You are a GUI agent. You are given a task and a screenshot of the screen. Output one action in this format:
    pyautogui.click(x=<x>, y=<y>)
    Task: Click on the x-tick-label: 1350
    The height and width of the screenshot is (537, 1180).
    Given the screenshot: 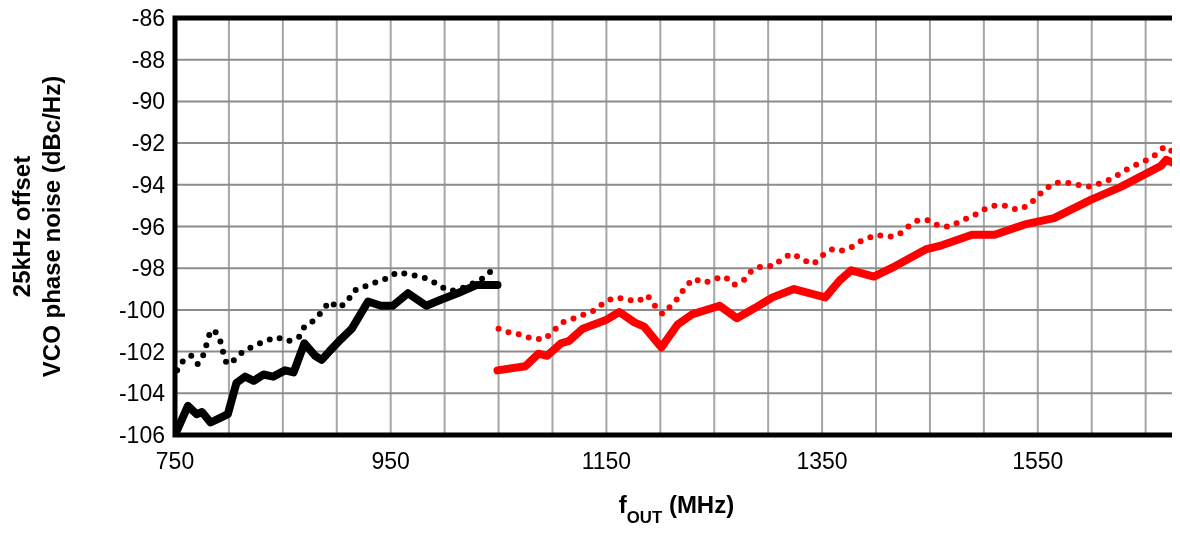 What is the action you would take?
    pyautogui.click(x=822, y=461)
    